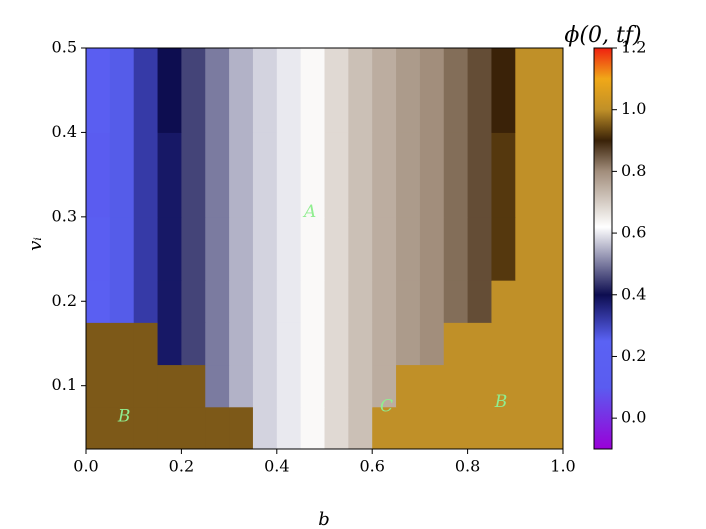  I want to click on colorbar-tick-label: 1.0, so click(633, 108).